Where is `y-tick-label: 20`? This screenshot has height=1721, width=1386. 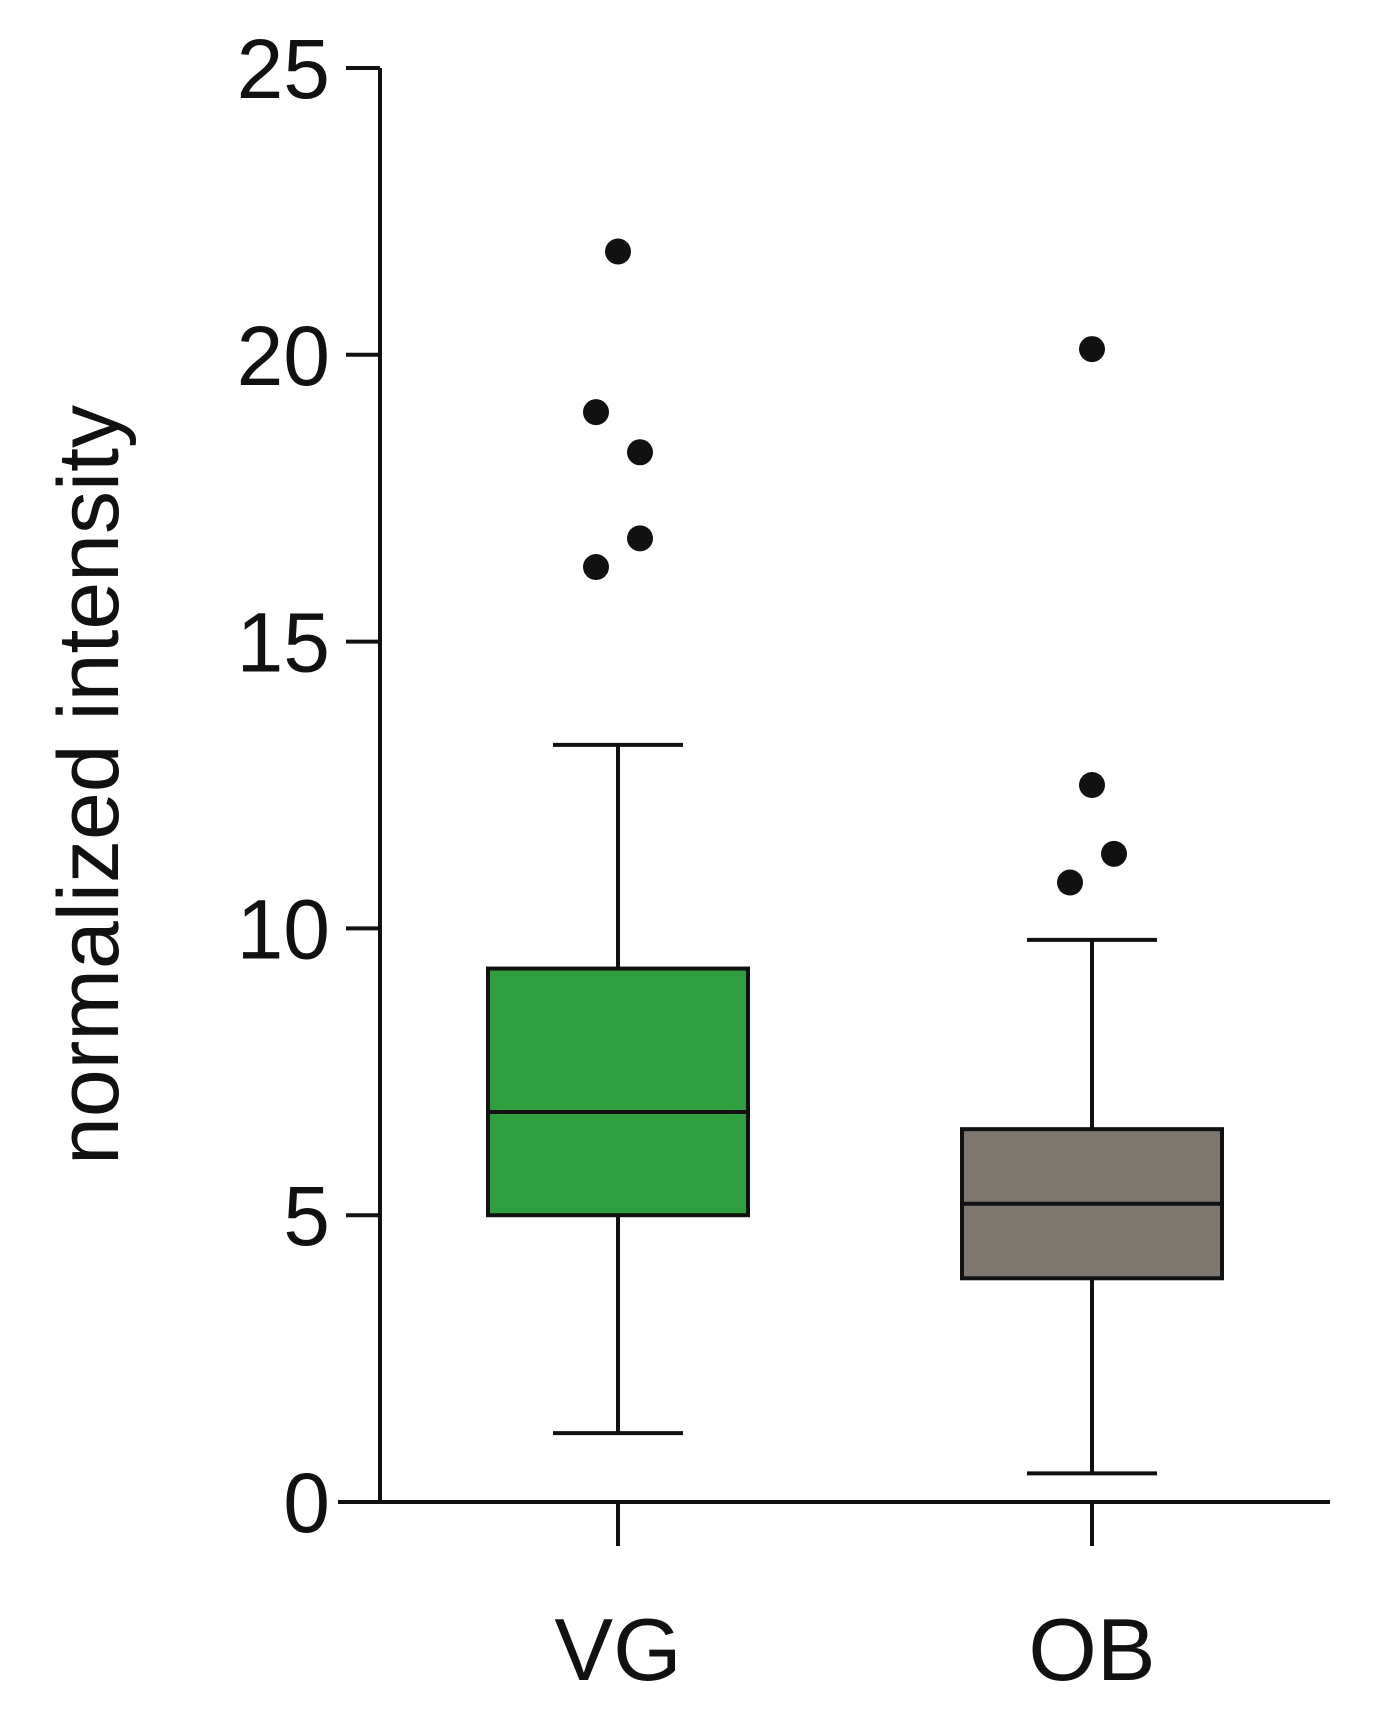 y-tick-label: 20 is located at coordinates (283, 356).